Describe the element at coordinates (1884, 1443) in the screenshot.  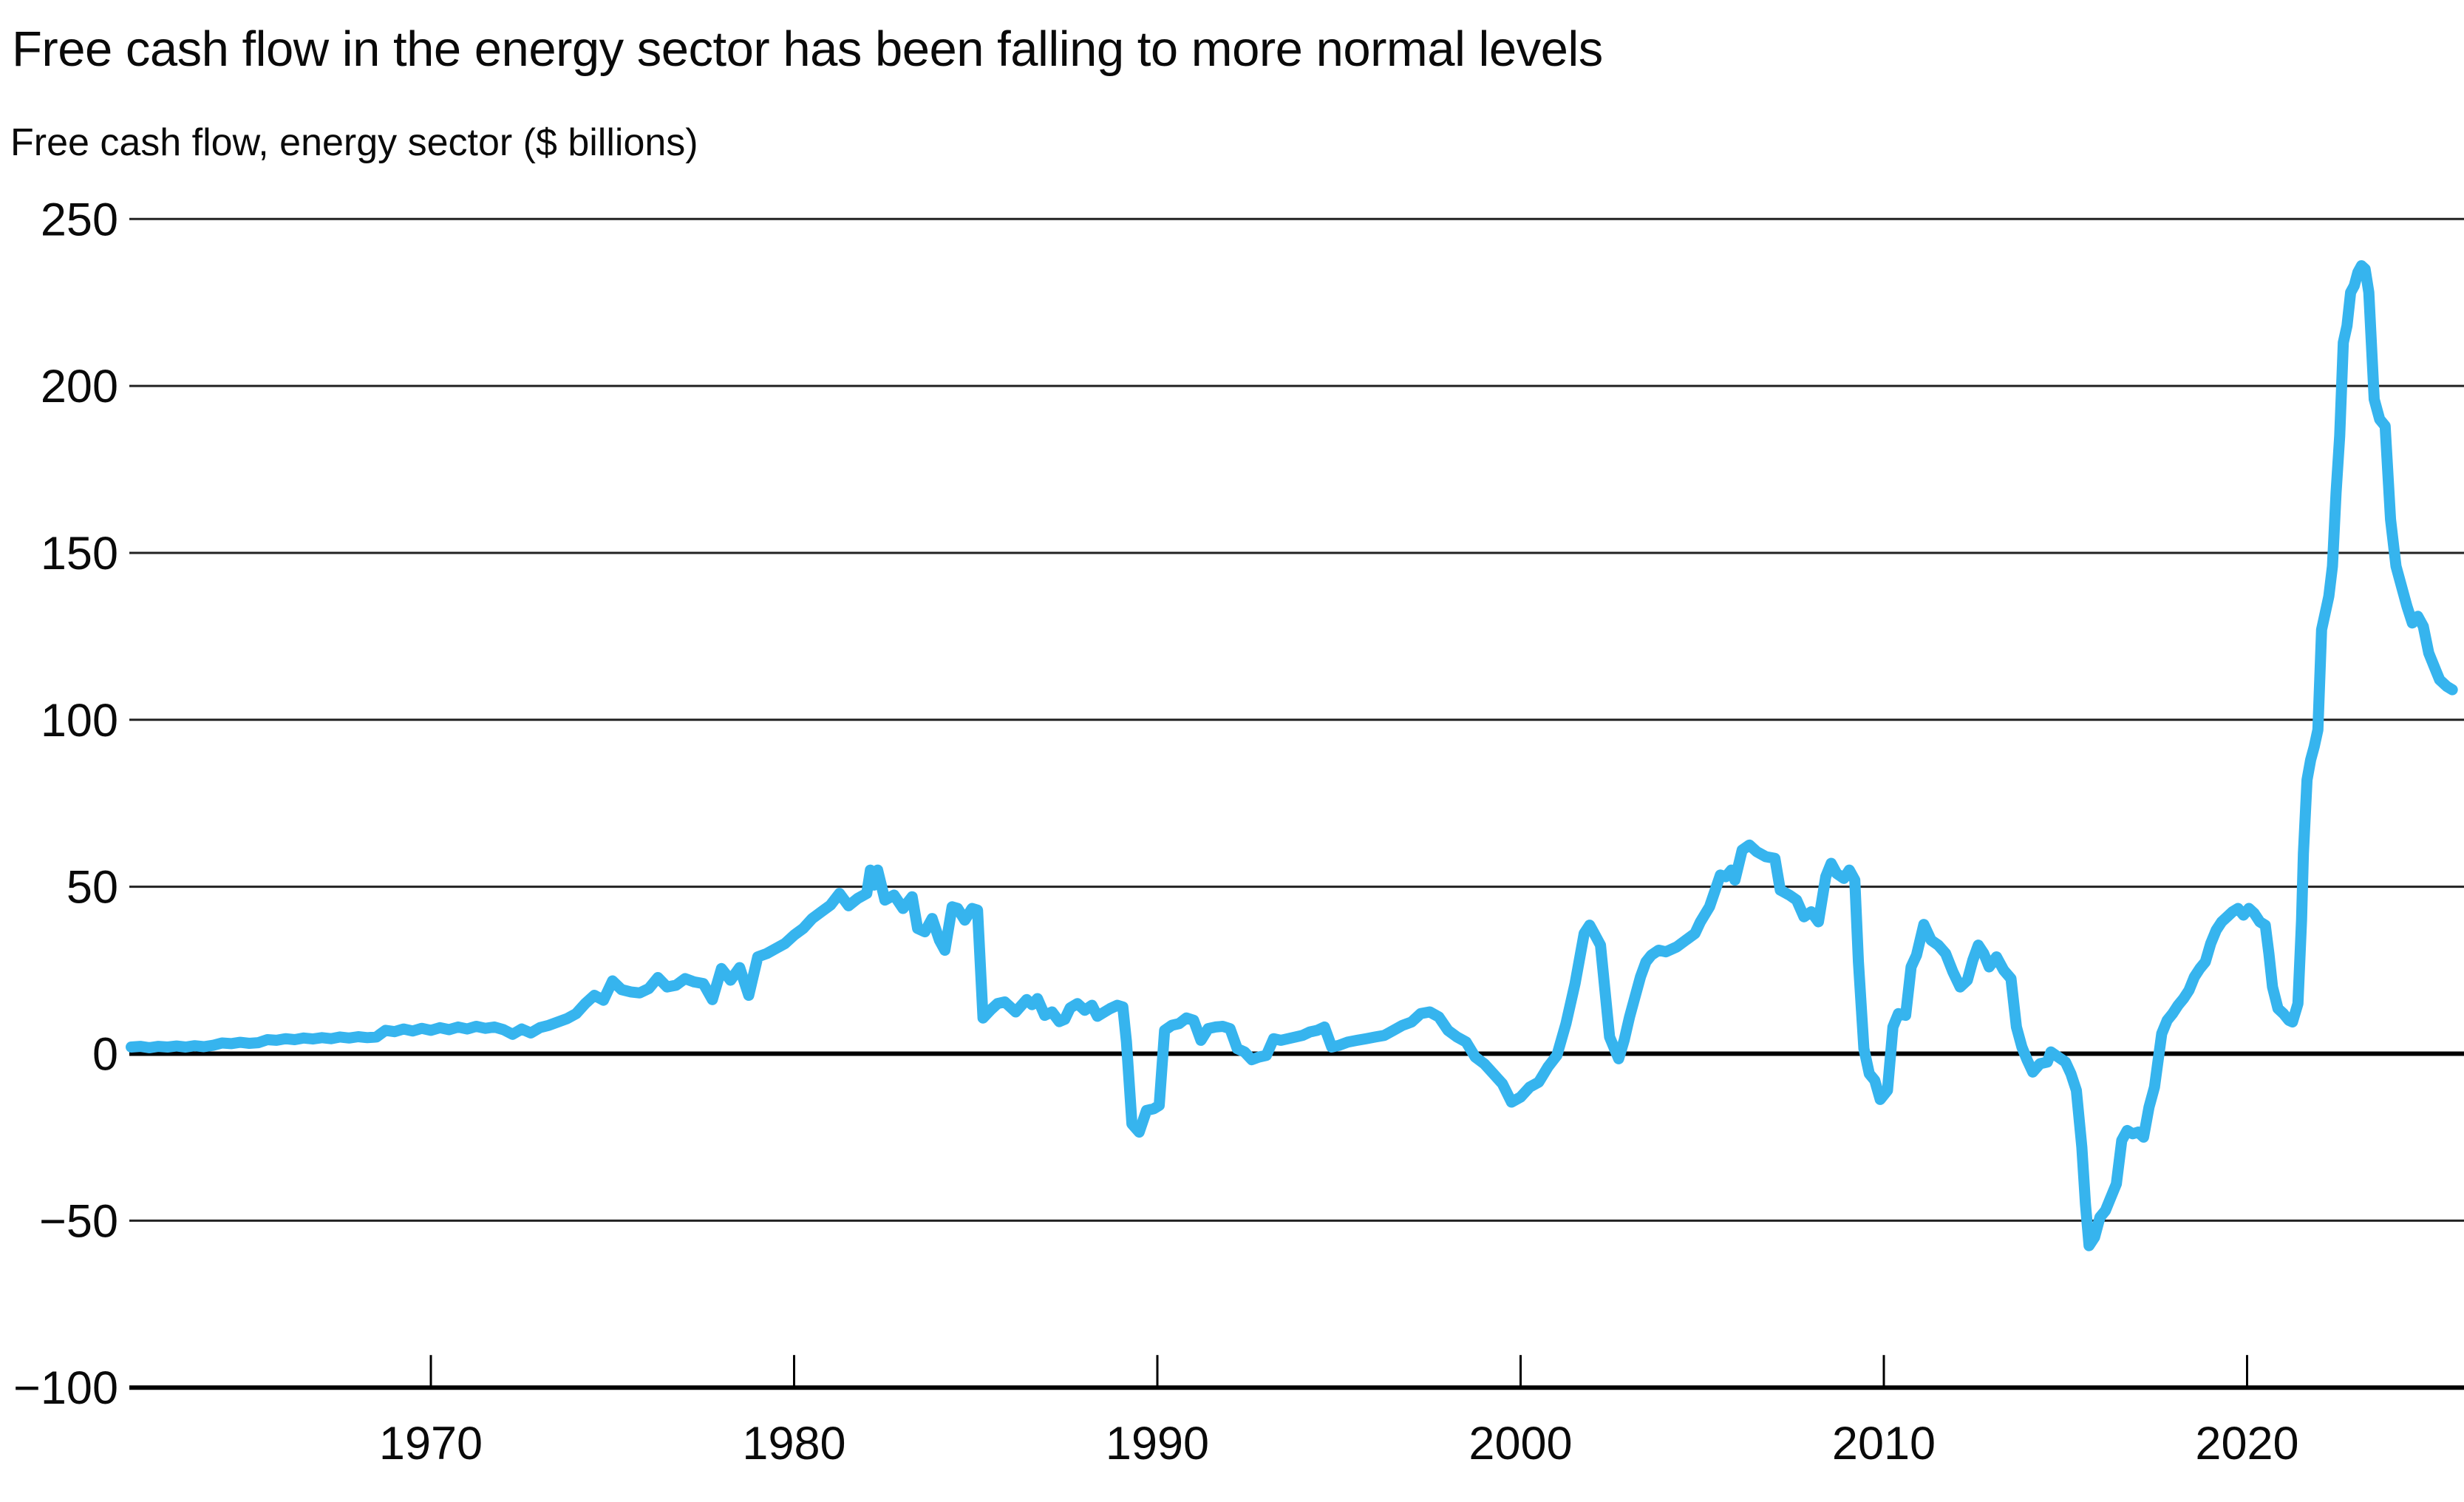
I see `x-tick-label: 2010` at that location.